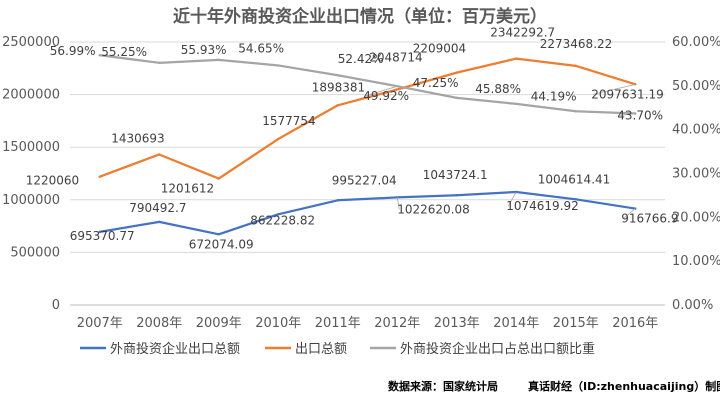 This screenshot has width=720, height=409. What do you see at coordinates (692, 305) in the screenshot?
I see `y-right-tick-label: 0.00%` at bounding box center [692, 305].